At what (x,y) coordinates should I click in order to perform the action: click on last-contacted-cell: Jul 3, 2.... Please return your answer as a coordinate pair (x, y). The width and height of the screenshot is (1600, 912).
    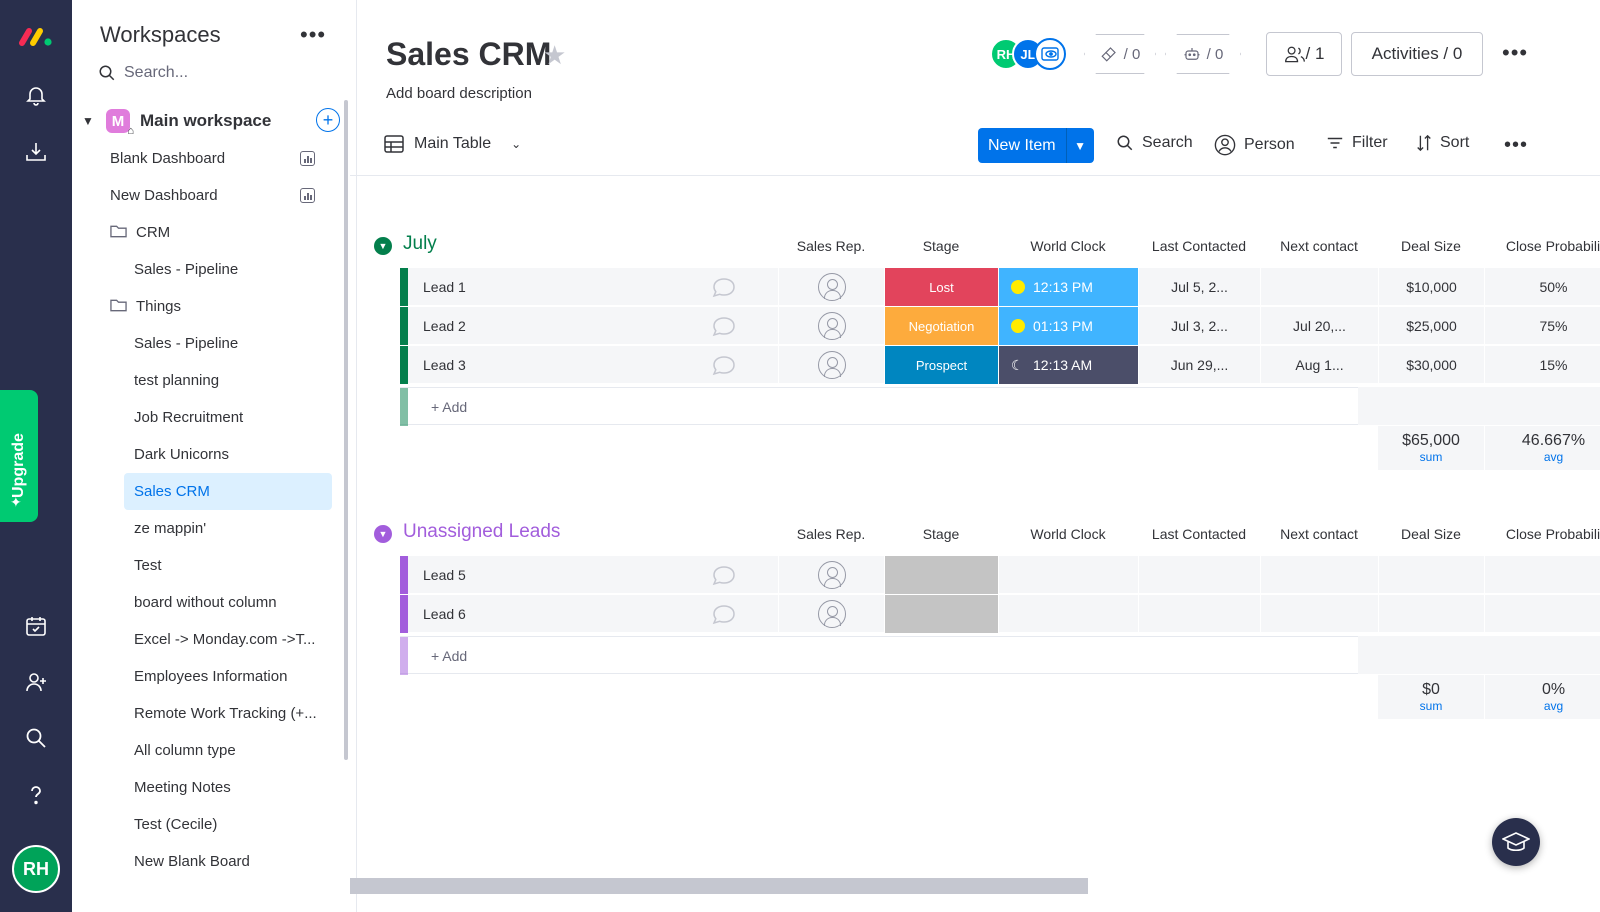
    Looking at the image, I should click on (1199, 326).